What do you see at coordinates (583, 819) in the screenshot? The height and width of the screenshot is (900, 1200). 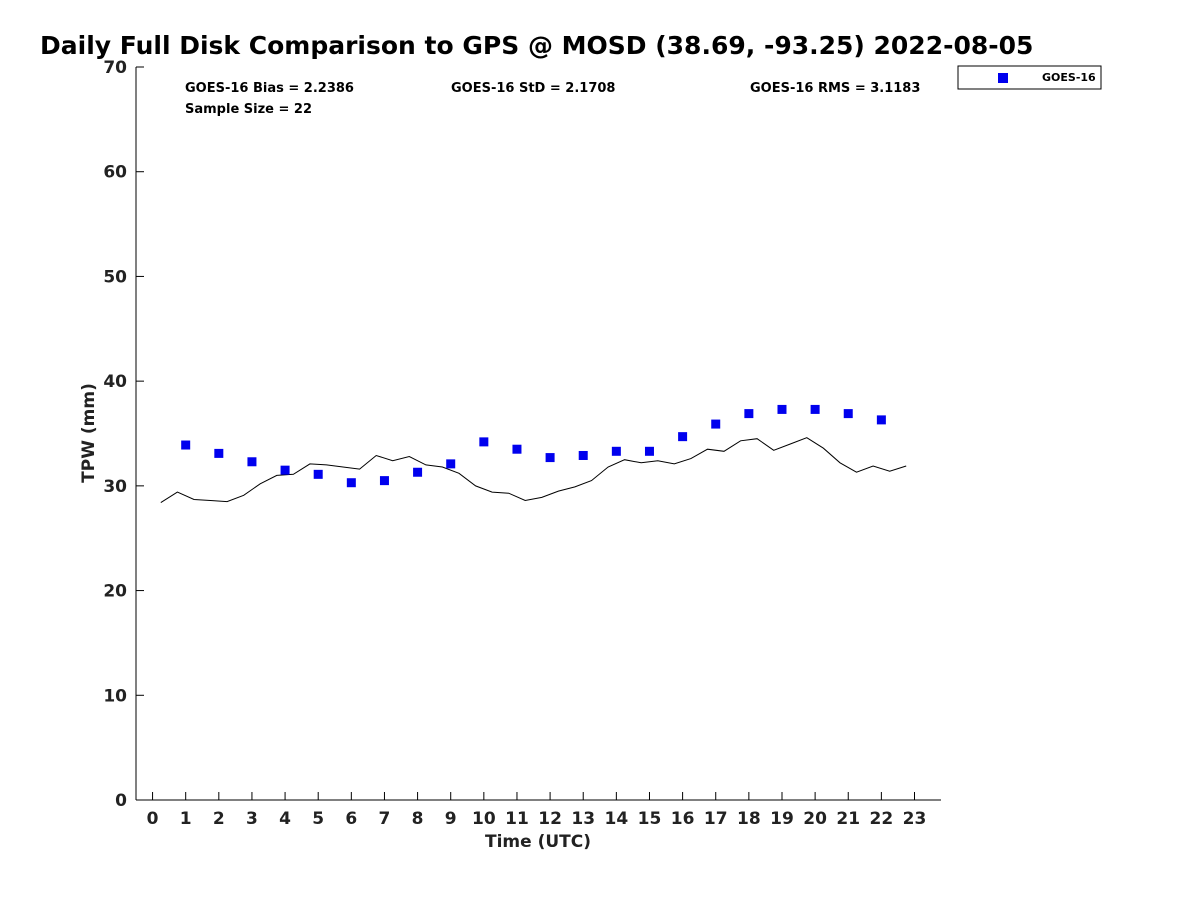 I see `x-tick-label: 13` at bounding box center [583, 819].